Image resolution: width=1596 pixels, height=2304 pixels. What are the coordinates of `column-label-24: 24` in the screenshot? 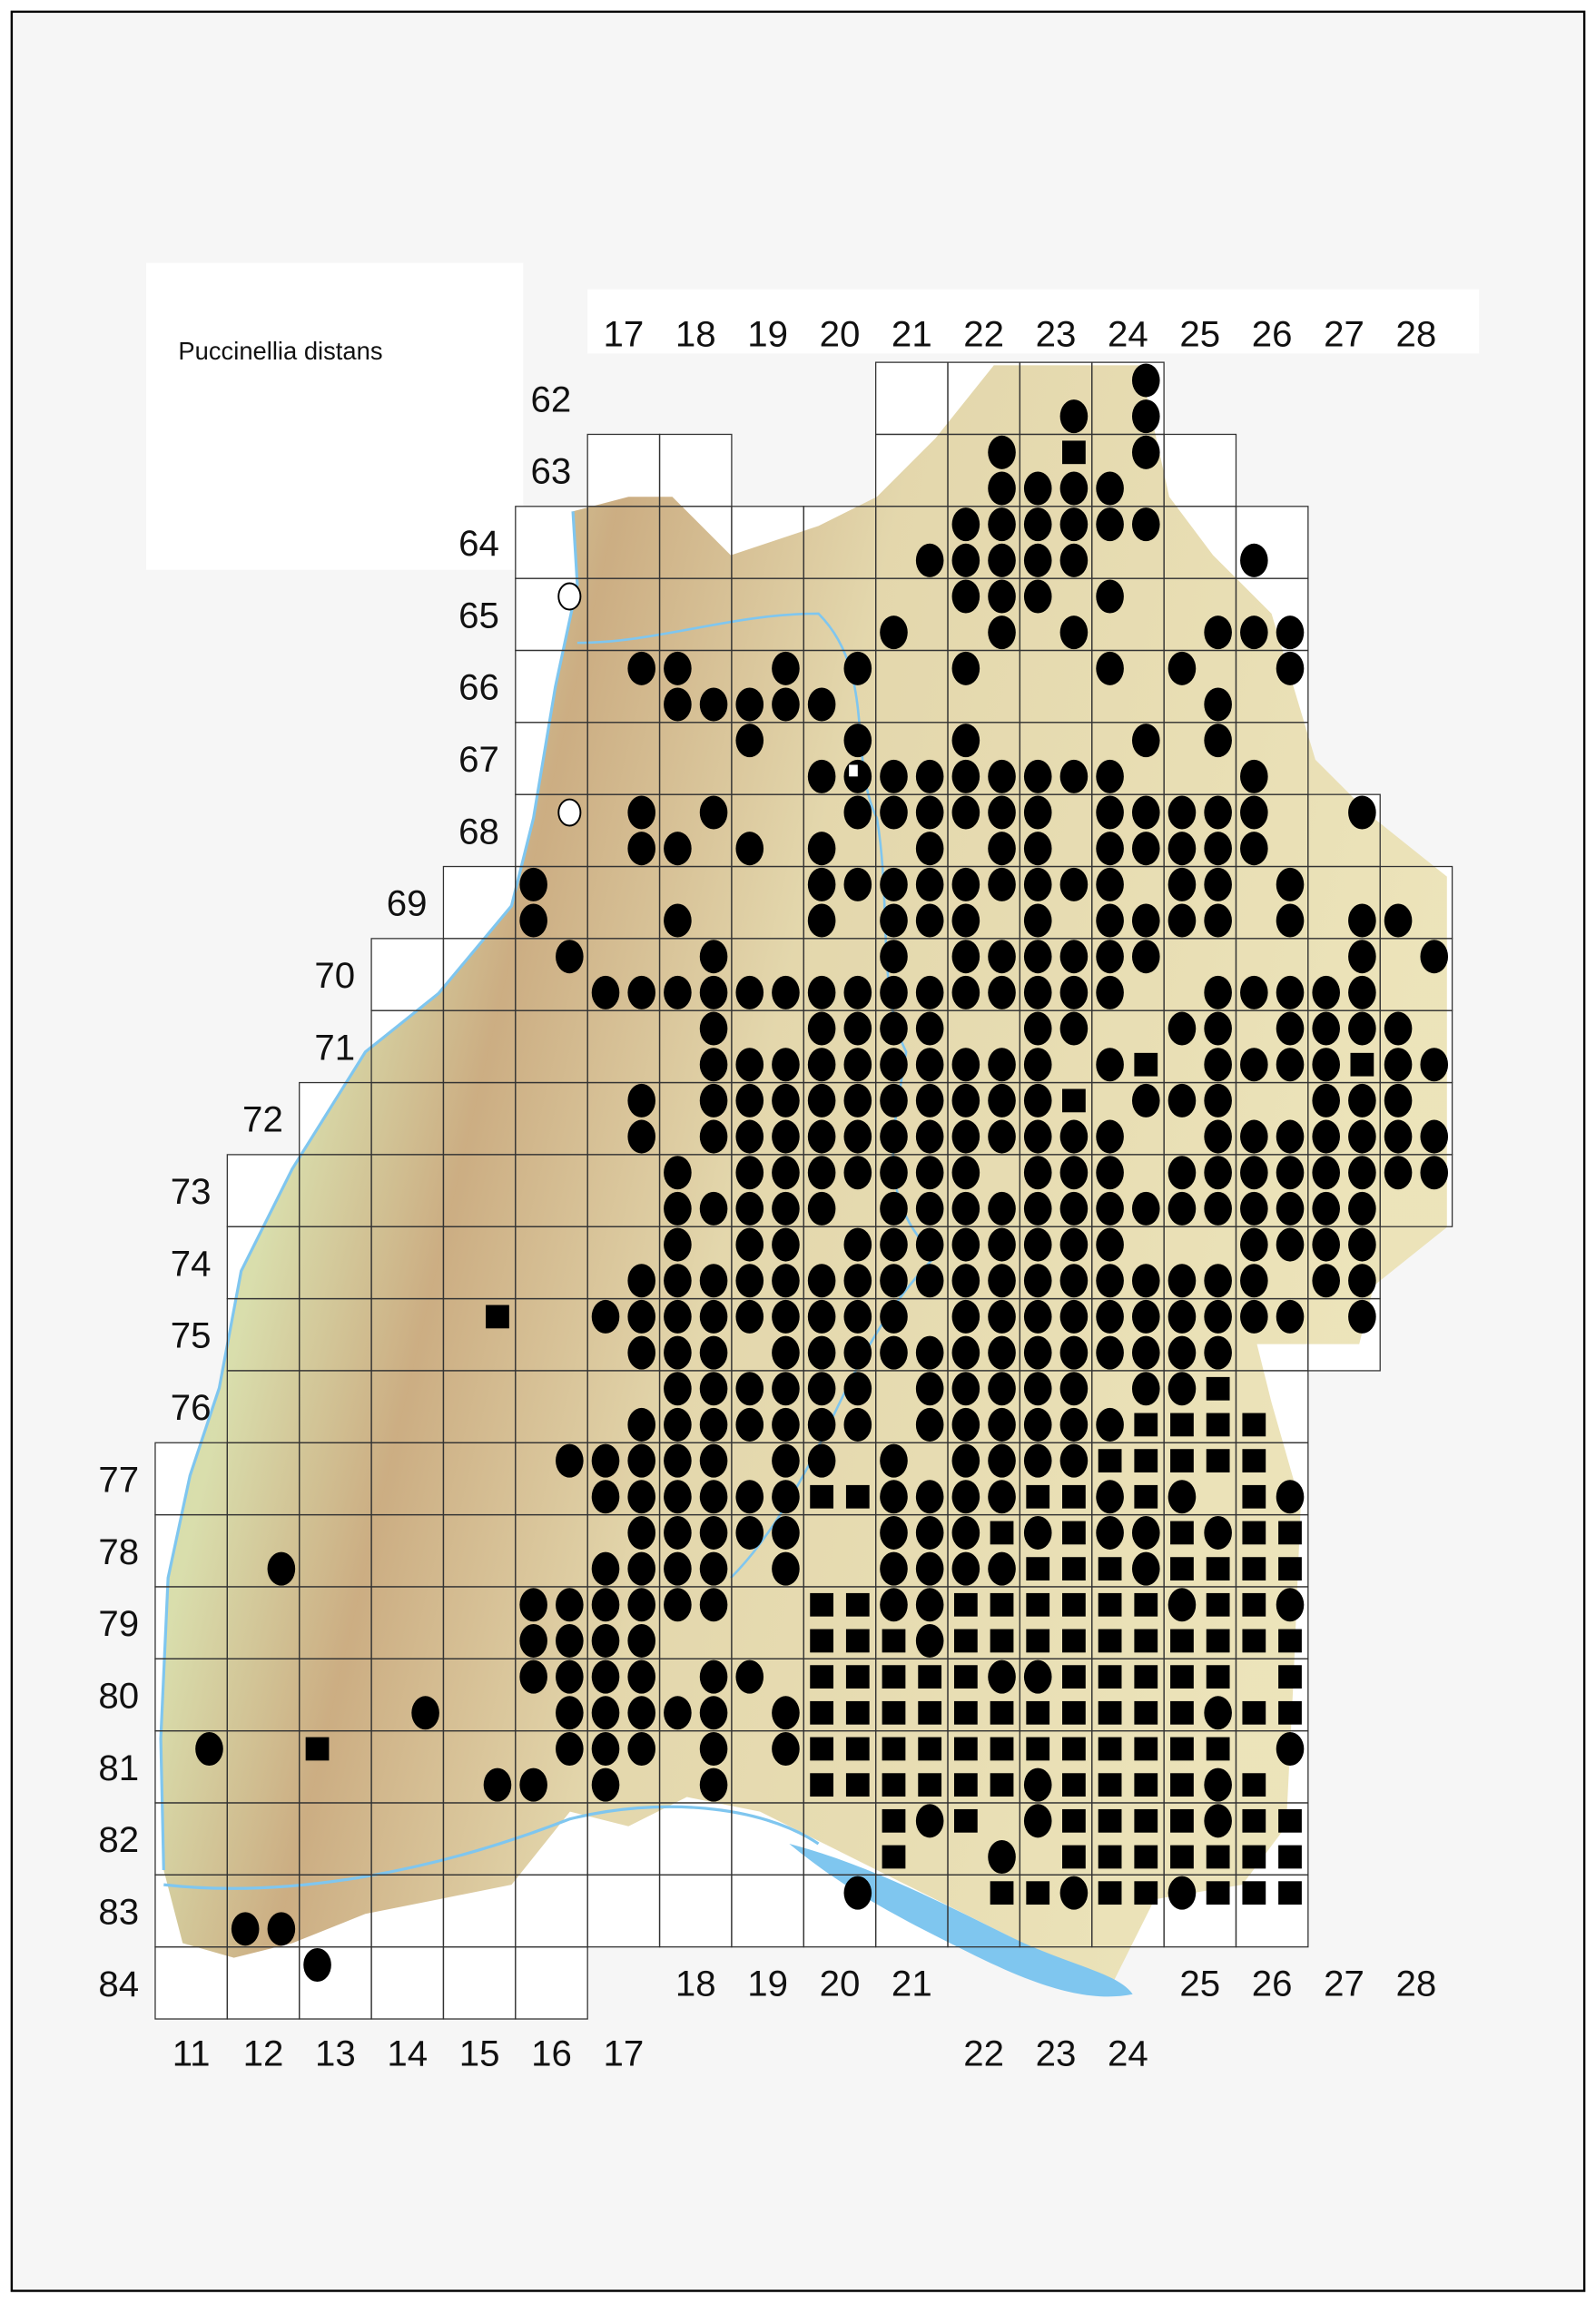 It's located at (1128, 333).